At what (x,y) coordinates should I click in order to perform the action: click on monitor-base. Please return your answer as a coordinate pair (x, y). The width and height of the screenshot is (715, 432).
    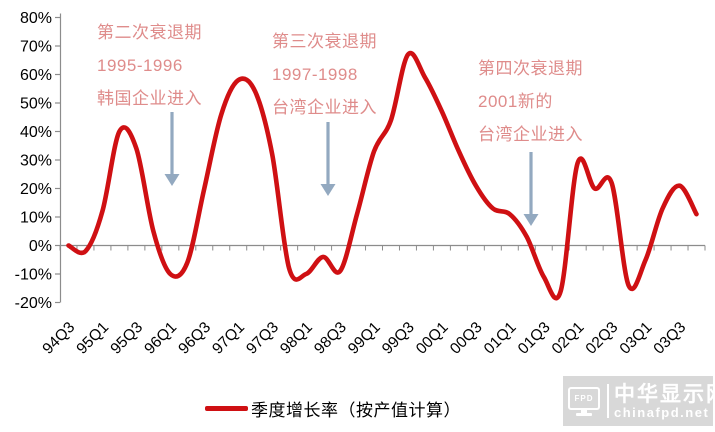
    Looking at the image, I should click on (584, 414).